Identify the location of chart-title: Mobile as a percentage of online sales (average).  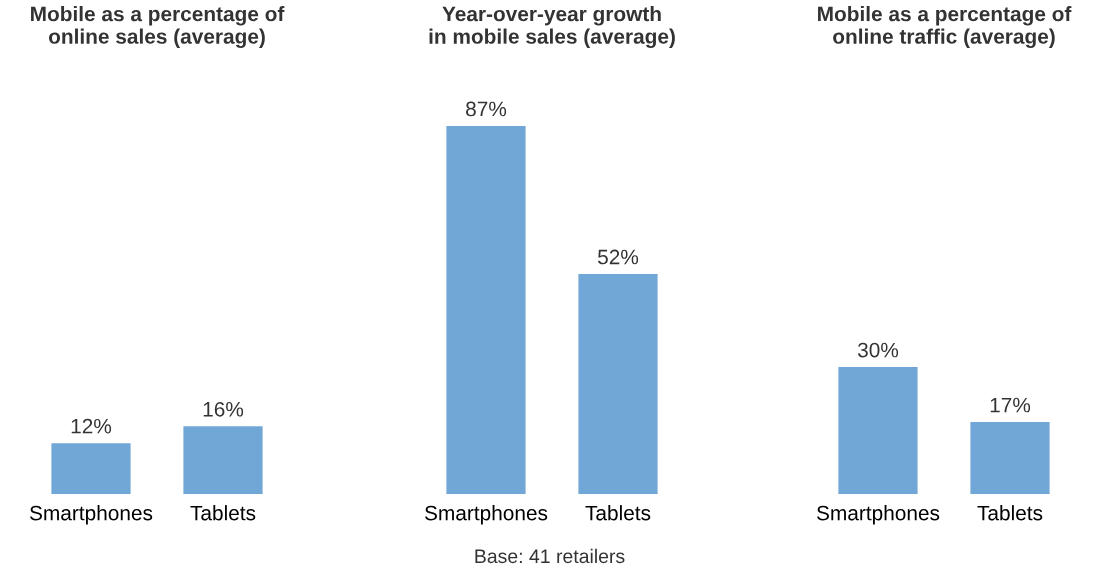
(158, 27).